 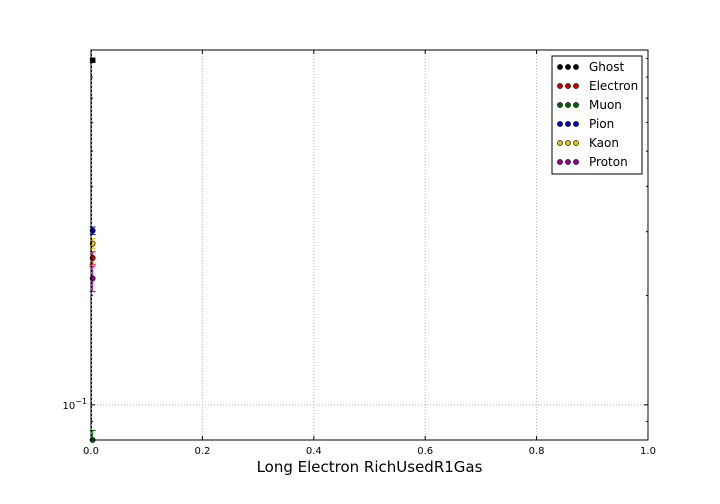 I want to click on y-tick-label-base: 10, so click(x=68, y=406).